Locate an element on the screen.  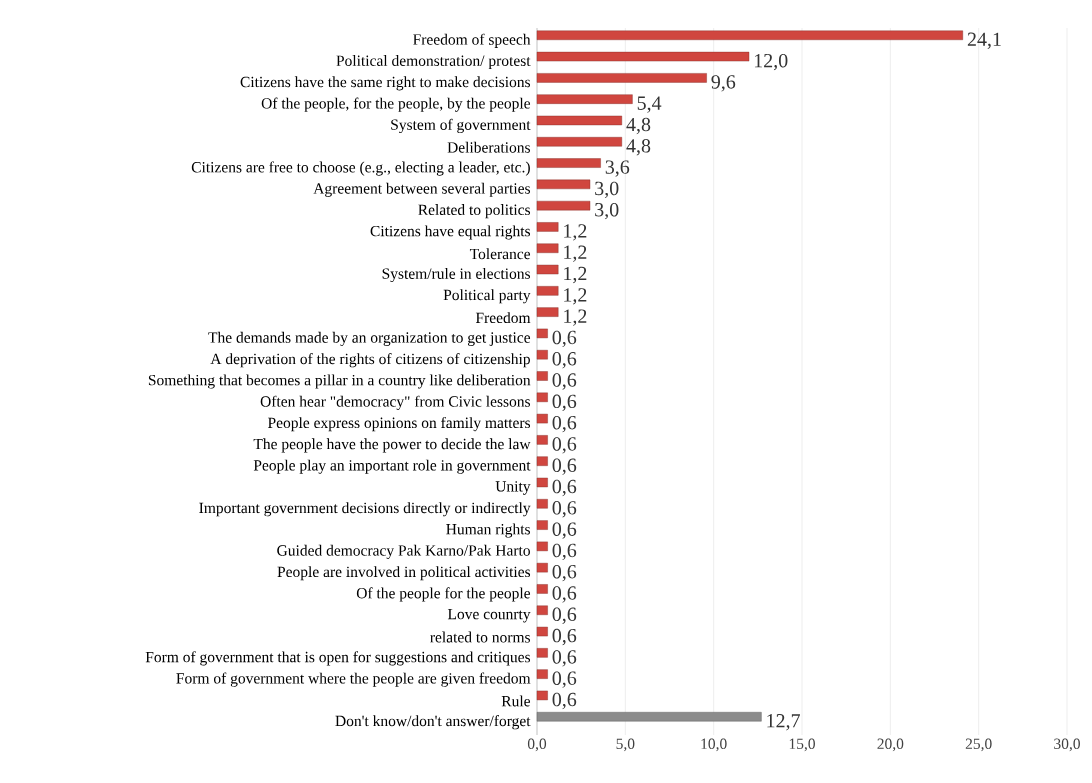
y-tick-label: Important government decisions directly or indirectly is located at coordinates (365, 509).